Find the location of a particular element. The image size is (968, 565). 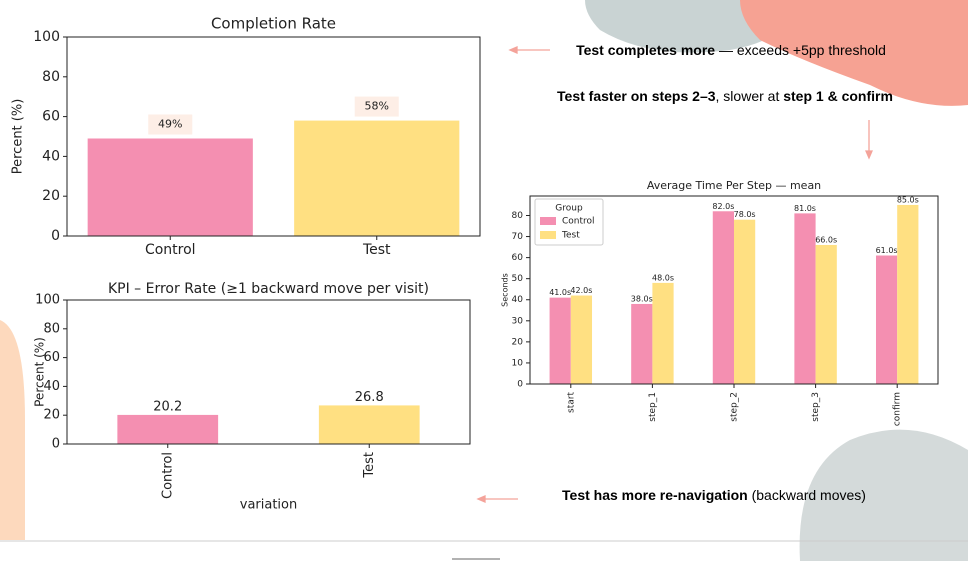

y-axis-label: Seconds is located at coordinates (505, 290).